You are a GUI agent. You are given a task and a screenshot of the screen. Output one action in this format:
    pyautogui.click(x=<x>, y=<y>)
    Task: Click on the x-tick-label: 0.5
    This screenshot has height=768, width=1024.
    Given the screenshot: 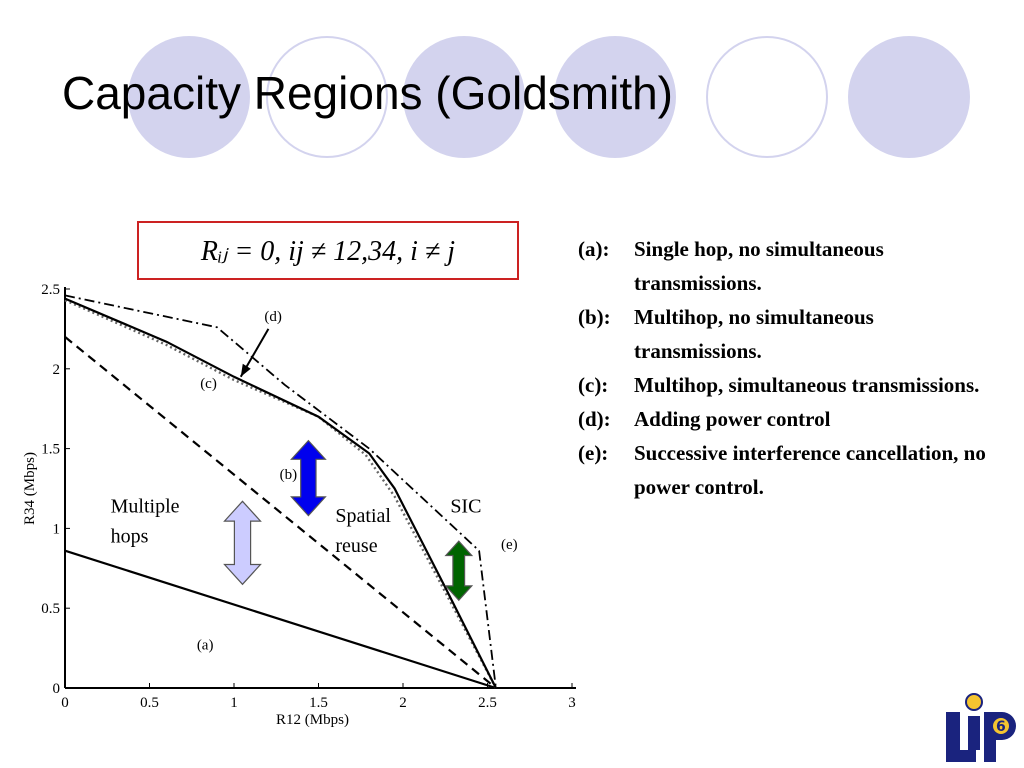 What is the action you would take?
    pyautogui.click(x=149, y=703)
    